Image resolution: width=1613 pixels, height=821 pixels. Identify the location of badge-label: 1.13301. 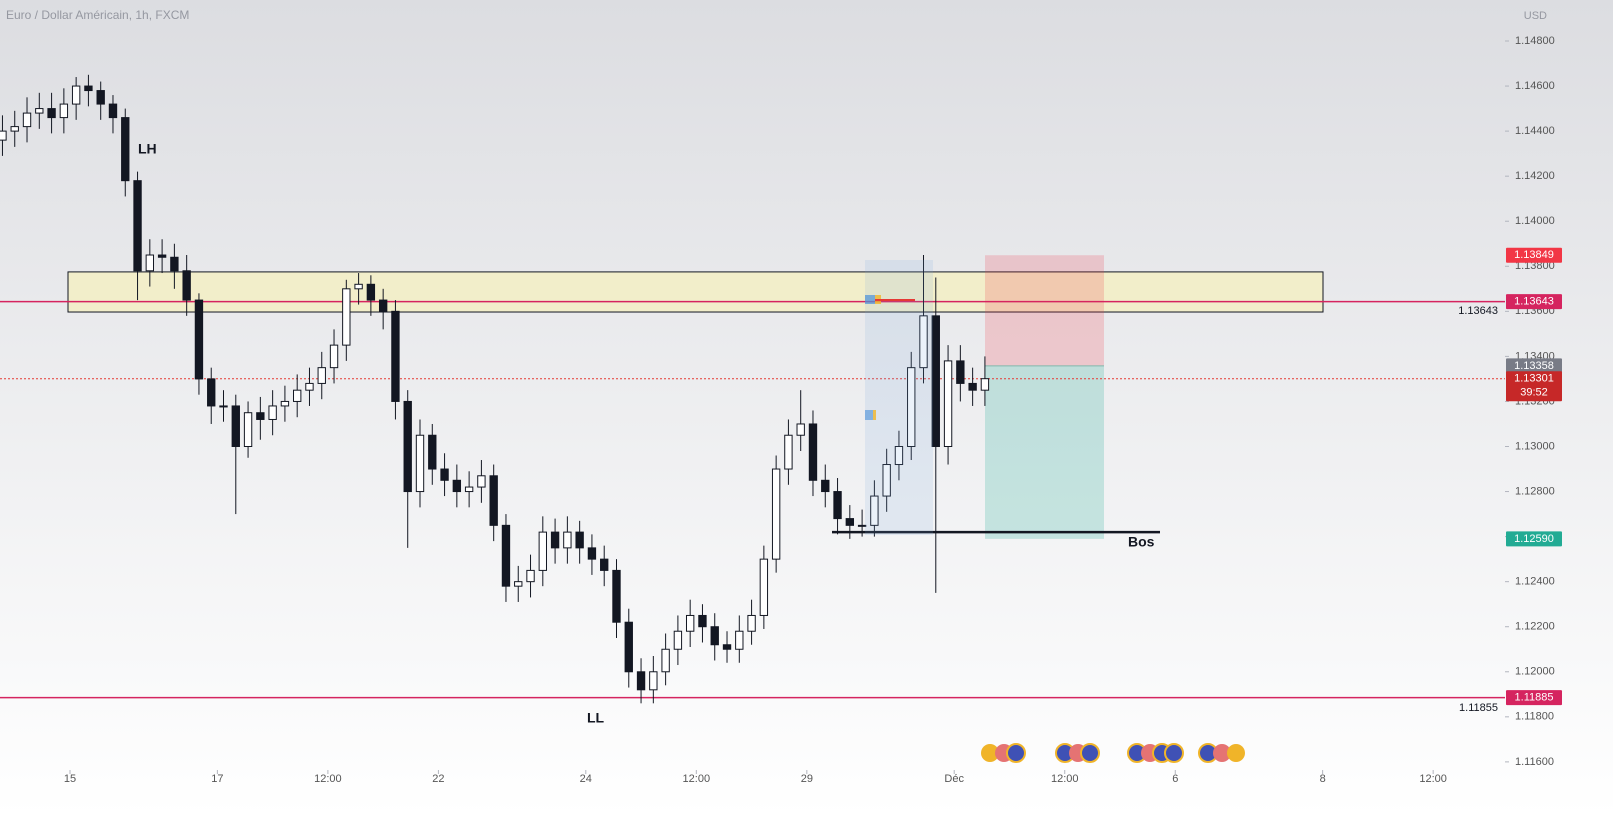
(1534, 379).